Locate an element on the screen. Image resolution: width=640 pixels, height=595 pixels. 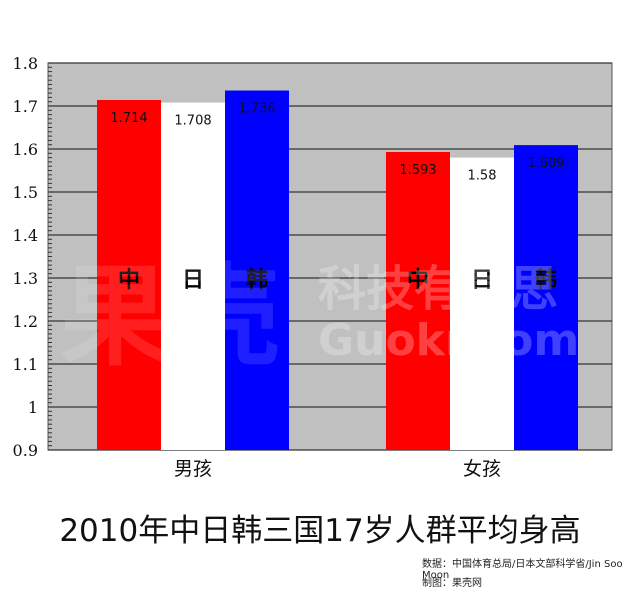
watermark-site: Guokr.com is located at coordinates (448, 340).